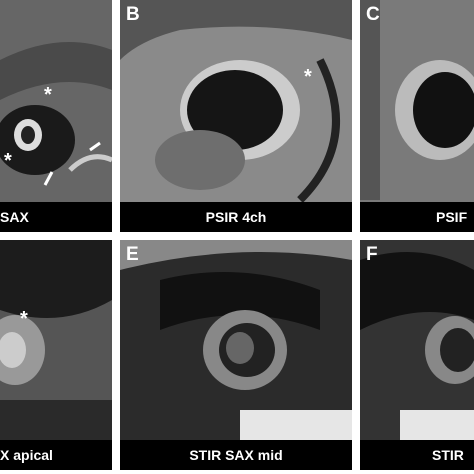 This screenshot has height=474, width=474. Describe the element at coordinates (236, 455) in the screenshot. I see `caption: STIR SAX mid` at that location.